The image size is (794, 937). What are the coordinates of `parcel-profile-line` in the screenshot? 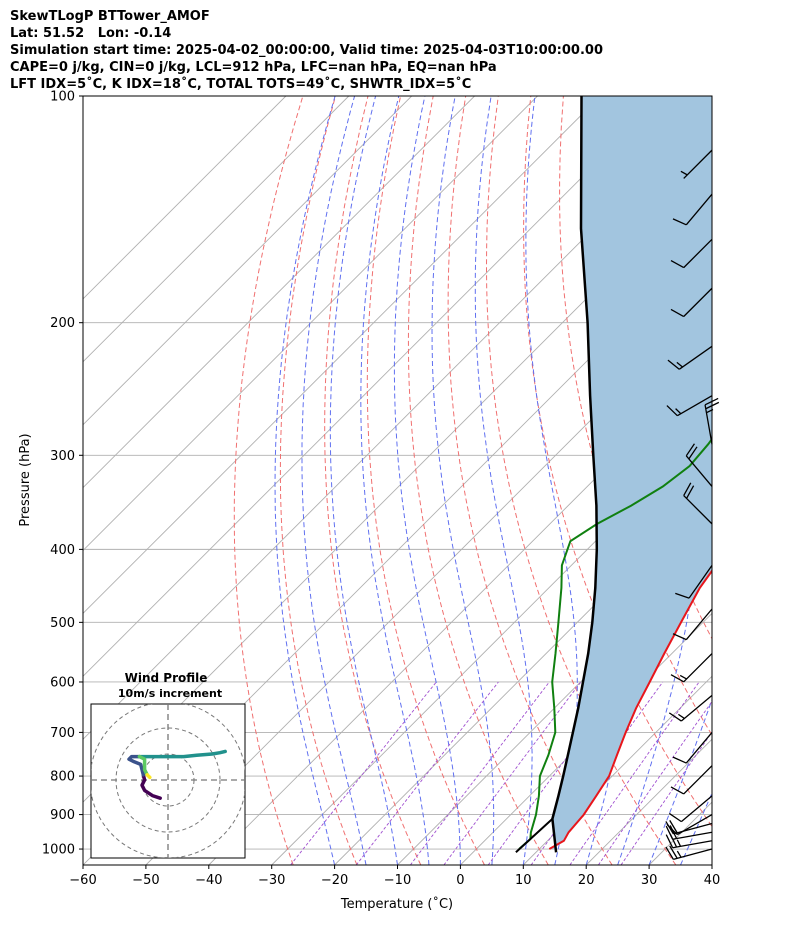 It's located at (575, 474).